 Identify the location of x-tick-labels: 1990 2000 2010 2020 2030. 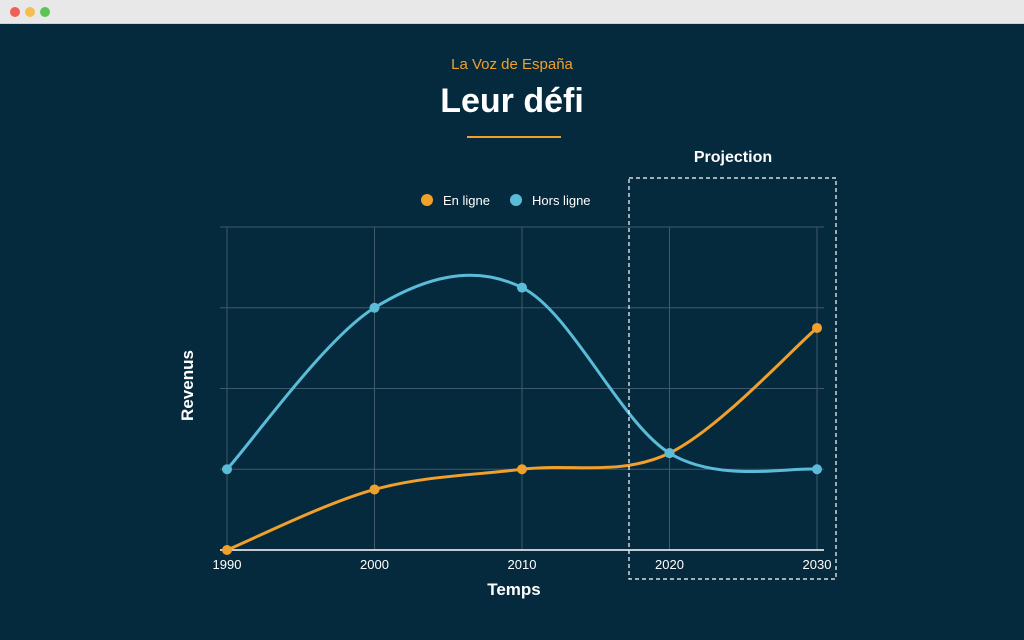
(522, 564).